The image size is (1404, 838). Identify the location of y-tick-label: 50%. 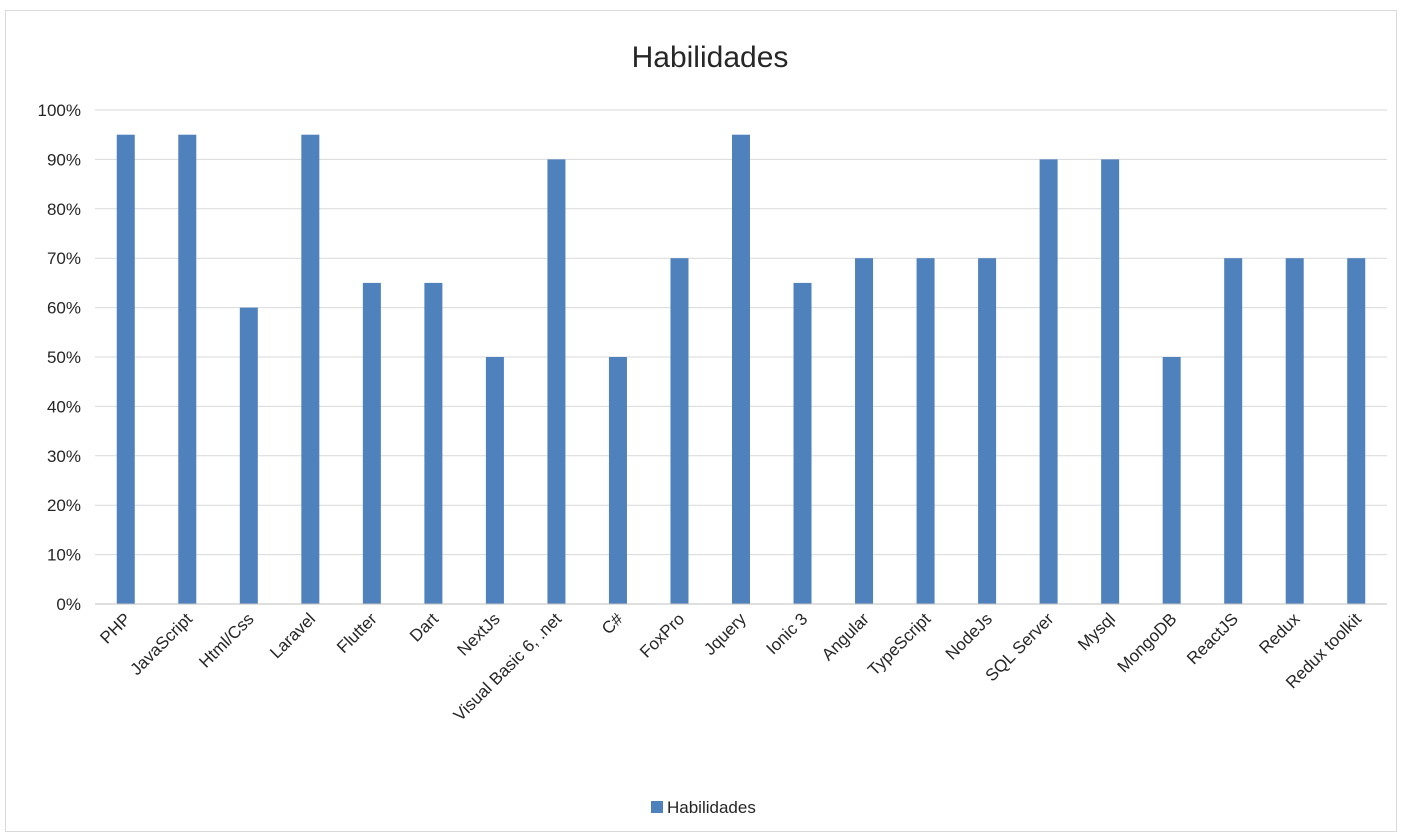
(64, 357).